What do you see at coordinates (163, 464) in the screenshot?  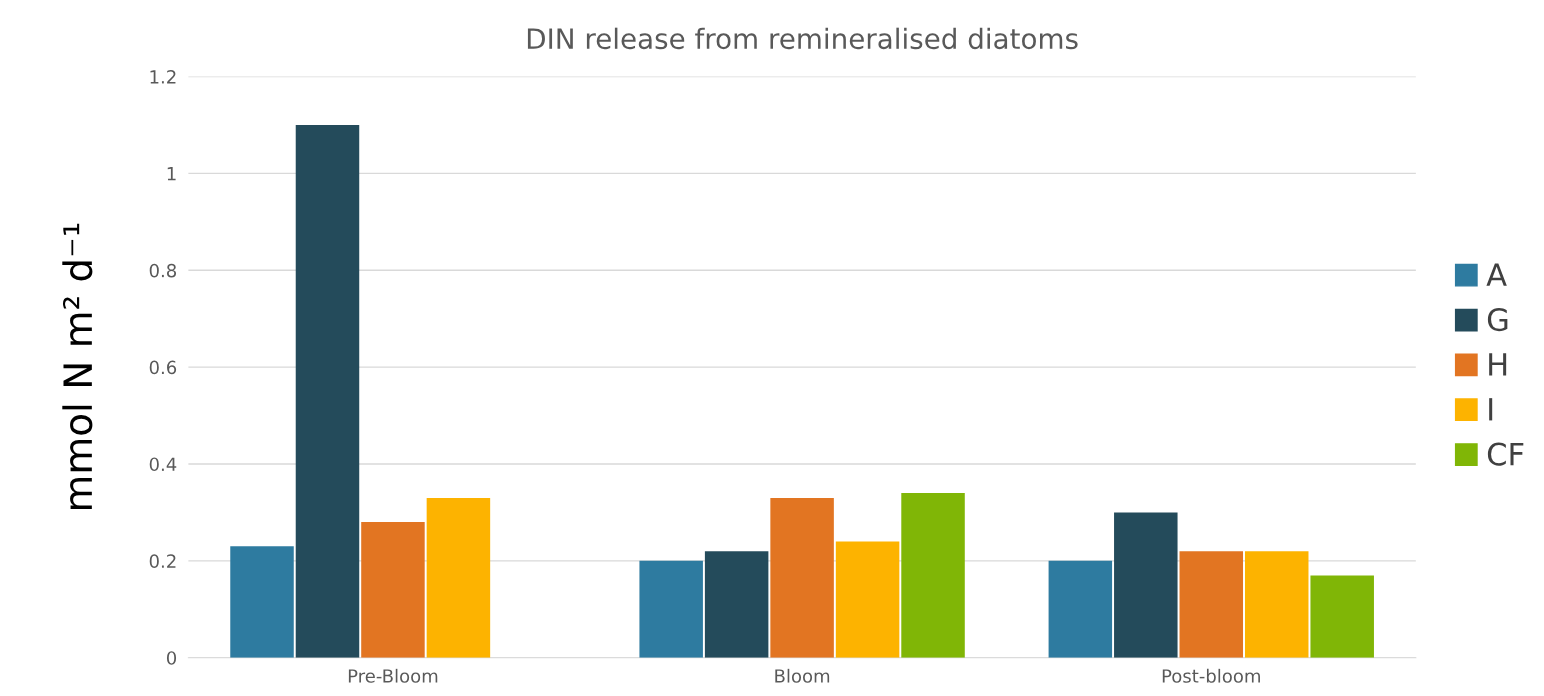 I see `y-tick-label: 0.4` at bounding box center [163, 464].